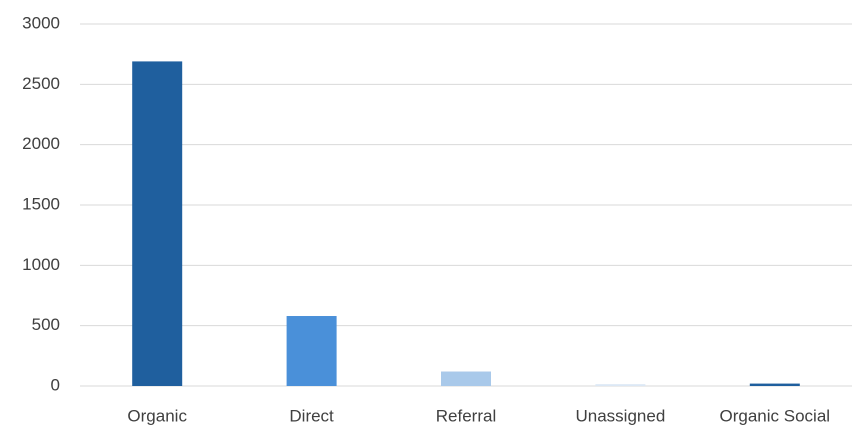  What do you see at coordinates (157, 415) in the screenshot?
I see `x-tick-label: Organic` at bounding box center [157, 415].